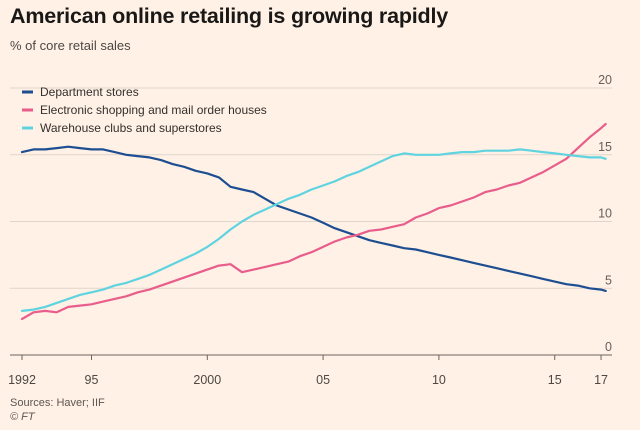 The image size is (640, 430). I want to click on x-tick-label: 10, so click(439, 380).